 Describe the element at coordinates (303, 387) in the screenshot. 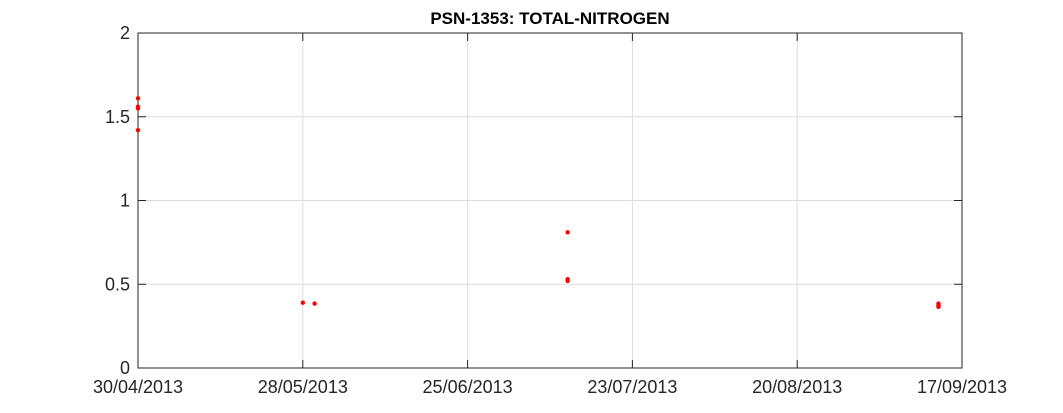

I see `x-tick-label: 28/05/2013` at that location.